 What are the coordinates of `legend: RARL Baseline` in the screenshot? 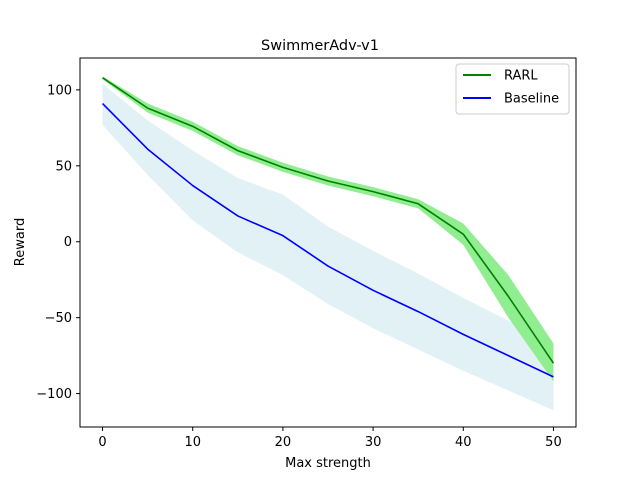 It's located at (512, 89).